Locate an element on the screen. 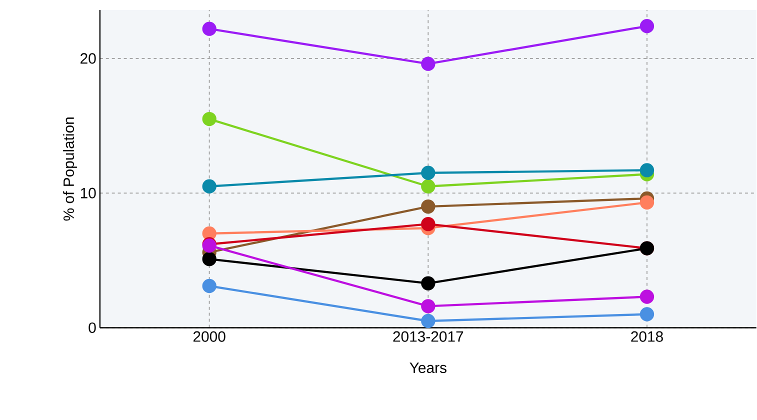 Image resolution: width=757 pixels, height=420 pixels. y-axis-title: % of Population is located at coordinates (70, 169).